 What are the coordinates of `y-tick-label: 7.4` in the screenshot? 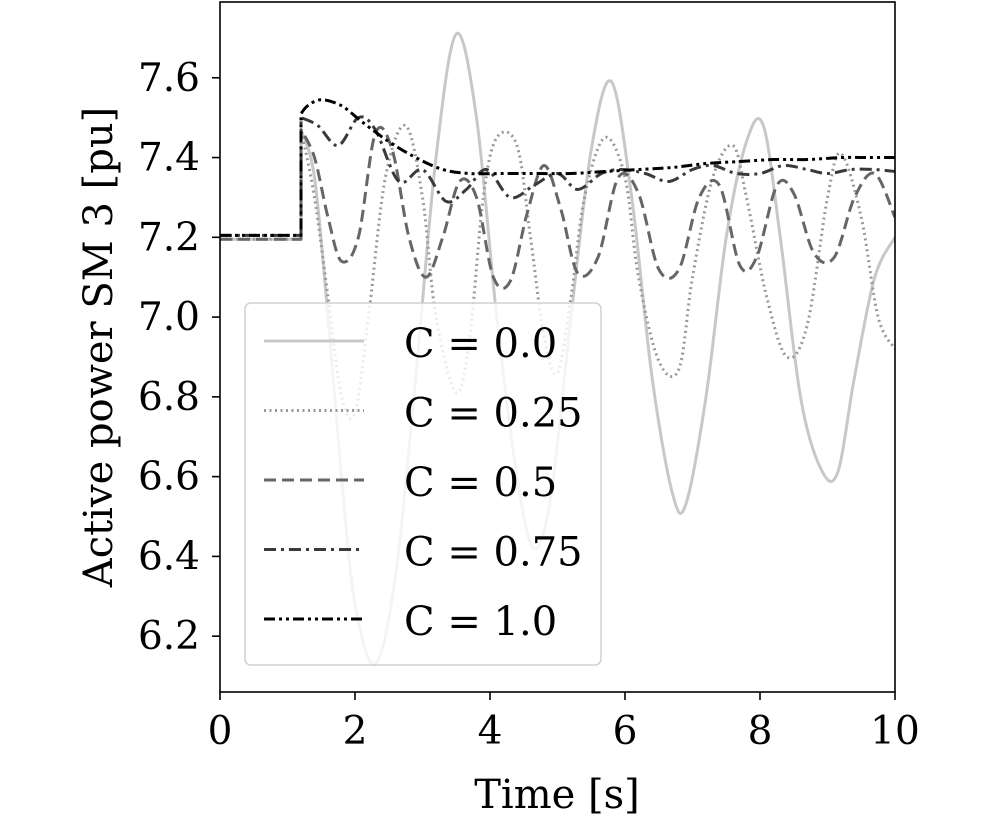 It's located at (169, 158).